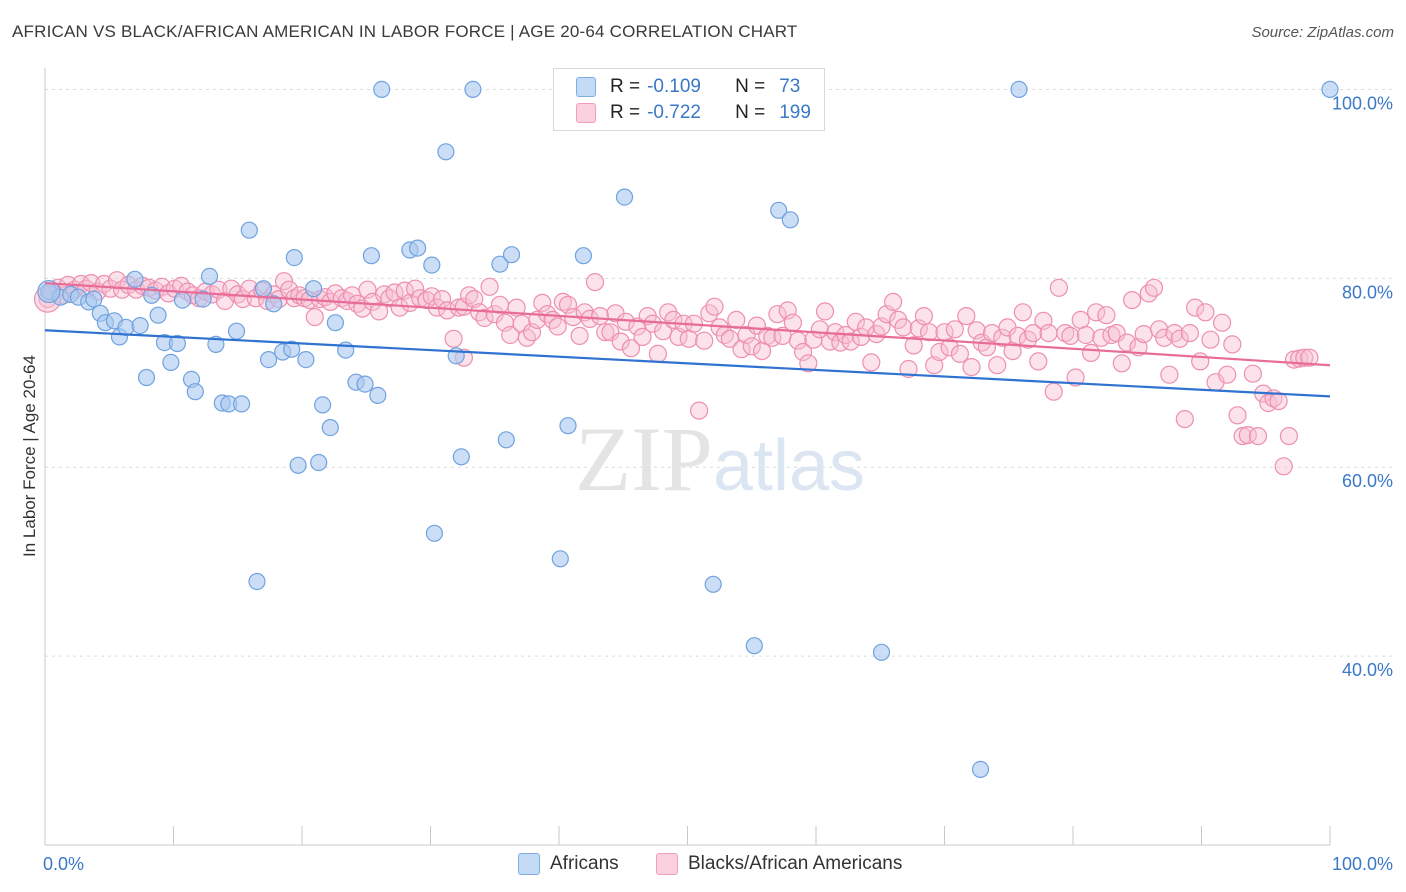 The height and width of the screenshot is (892, 1406). What do you see at coordinates (644, 459) in the screenshot?
I see `watermark-zip: ZIP` at bounding box center [644, 459].